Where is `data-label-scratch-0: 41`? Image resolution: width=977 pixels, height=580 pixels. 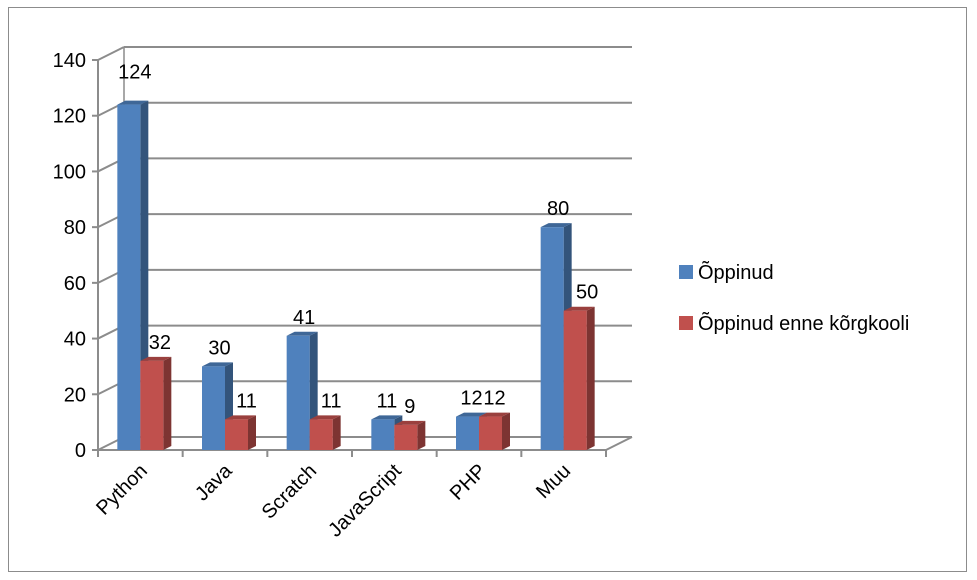 data-label-scratch-0: 41 is located at coordinates (304, 318).